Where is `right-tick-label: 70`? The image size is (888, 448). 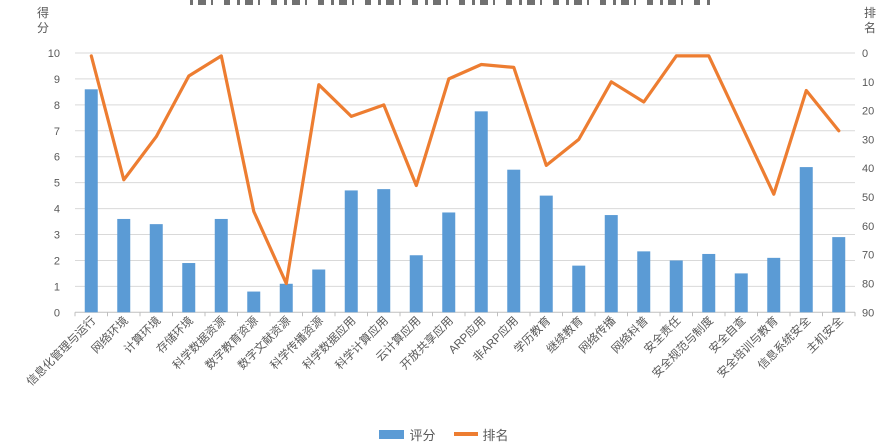
right-tick-label: 70 is located at coordinates (868, 256).